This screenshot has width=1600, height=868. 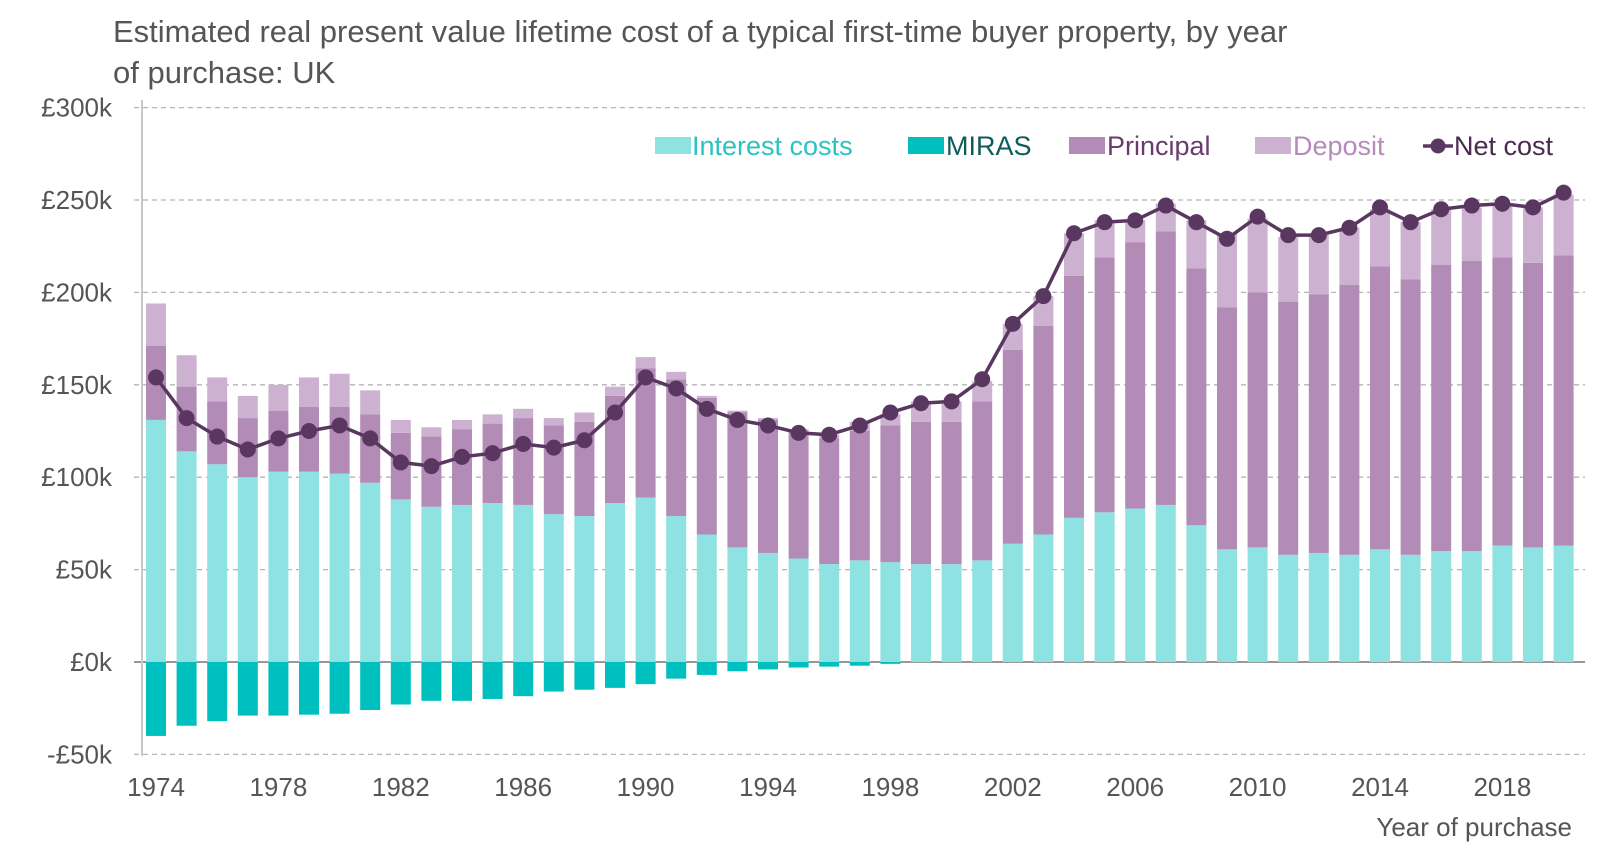 What do you see at coordinates (77, 477) in the screenshot?
I see `y-tick-label: £100k` at bounding box center [77, 477].